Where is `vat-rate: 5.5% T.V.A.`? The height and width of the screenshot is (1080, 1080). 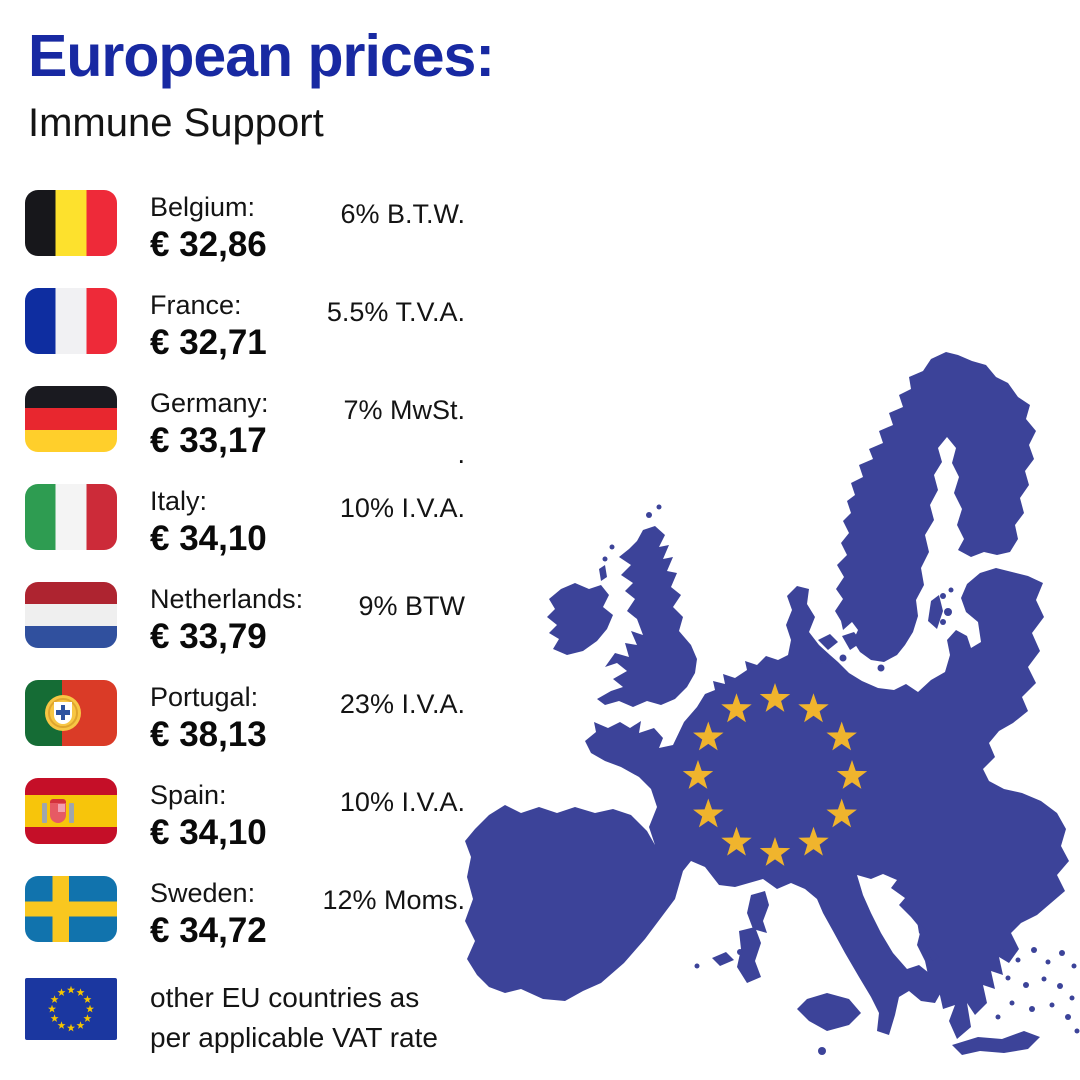 vat-rate: 5.5% T.V.A. is located at coordinates (395, 312).